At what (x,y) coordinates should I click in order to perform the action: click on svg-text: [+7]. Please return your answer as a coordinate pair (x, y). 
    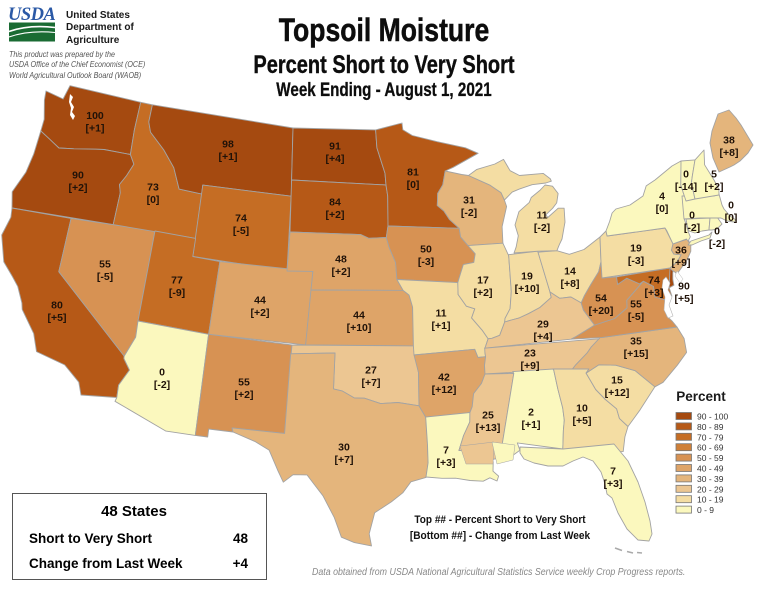
    Looking at the image, I should click on (344, 460).